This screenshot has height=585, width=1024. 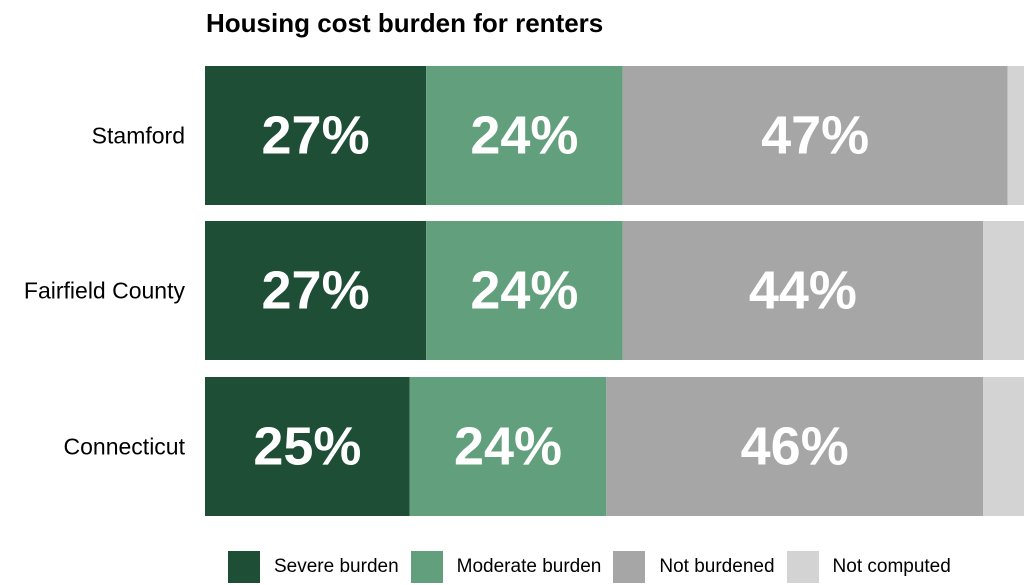 I want to click on value-label-fairfield-county-severe-burden: 27%, so click(x=316, y=291).